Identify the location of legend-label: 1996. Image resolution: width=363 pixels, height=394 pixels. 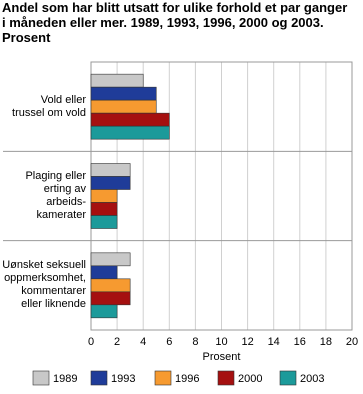
(187, 379).